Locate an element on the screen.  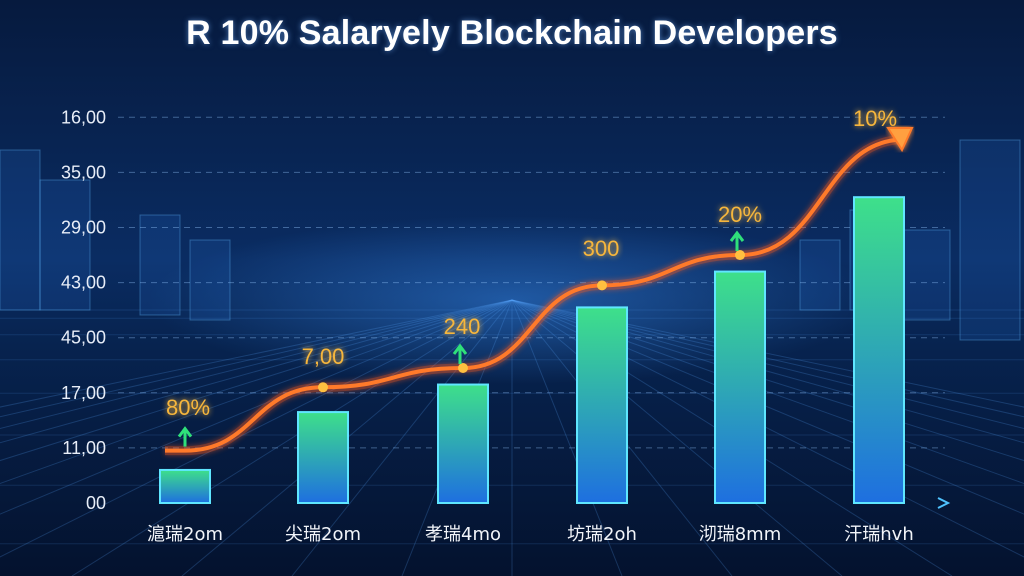
y-tick-label: 45,00 is located at coordinates (83, 338).